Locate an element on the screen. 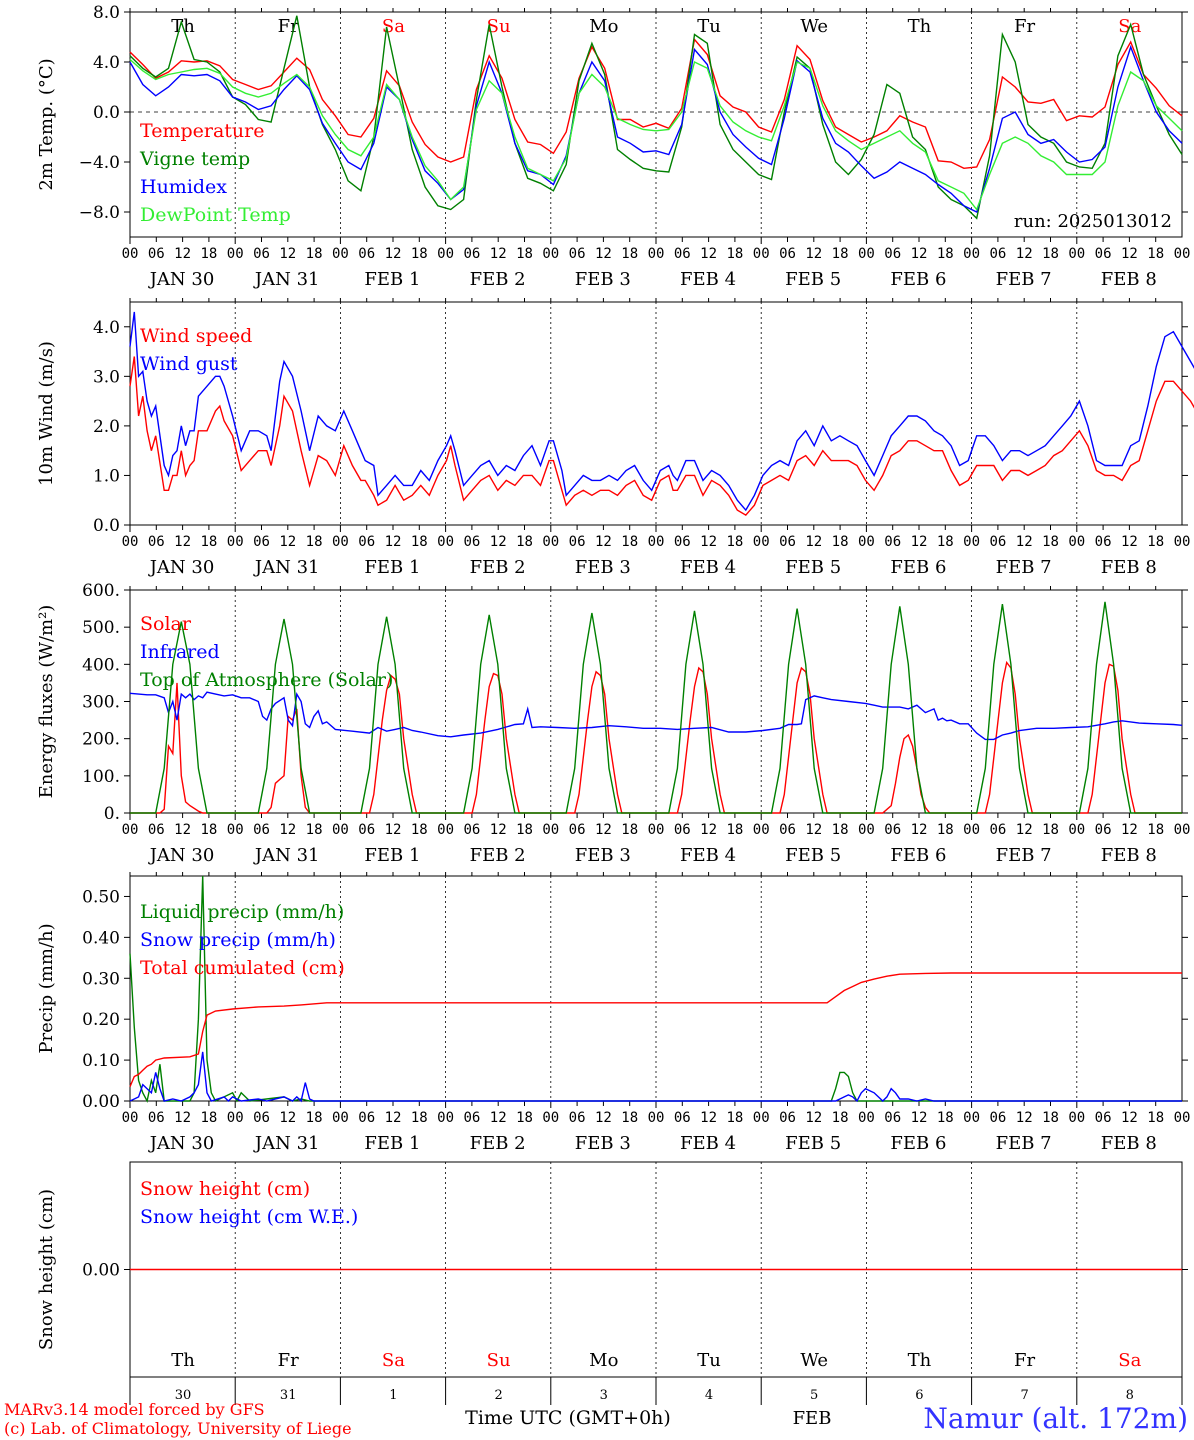 This screenshot has width=1194, height=1440. day-number: 8 is located at coordinates (1130, 1395).